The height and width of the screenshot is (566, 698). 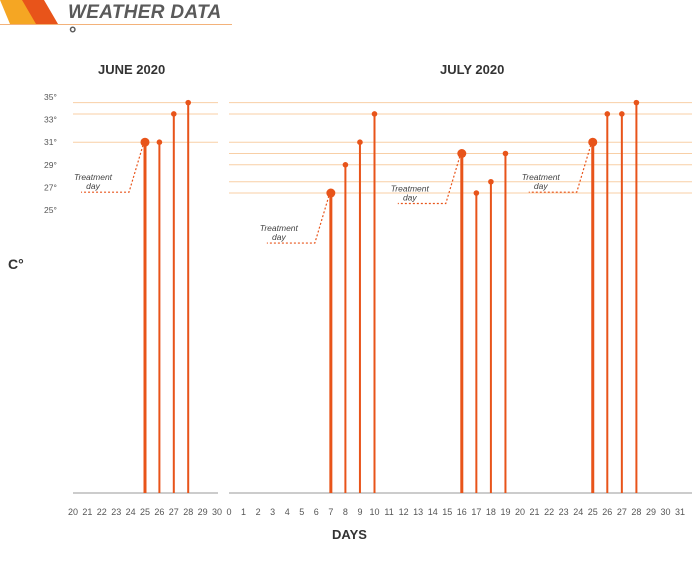 What do you see at coordinates (345, 512) in the screenshot?
I see `x-tick-label: 8` at bounding box center [345, 512].